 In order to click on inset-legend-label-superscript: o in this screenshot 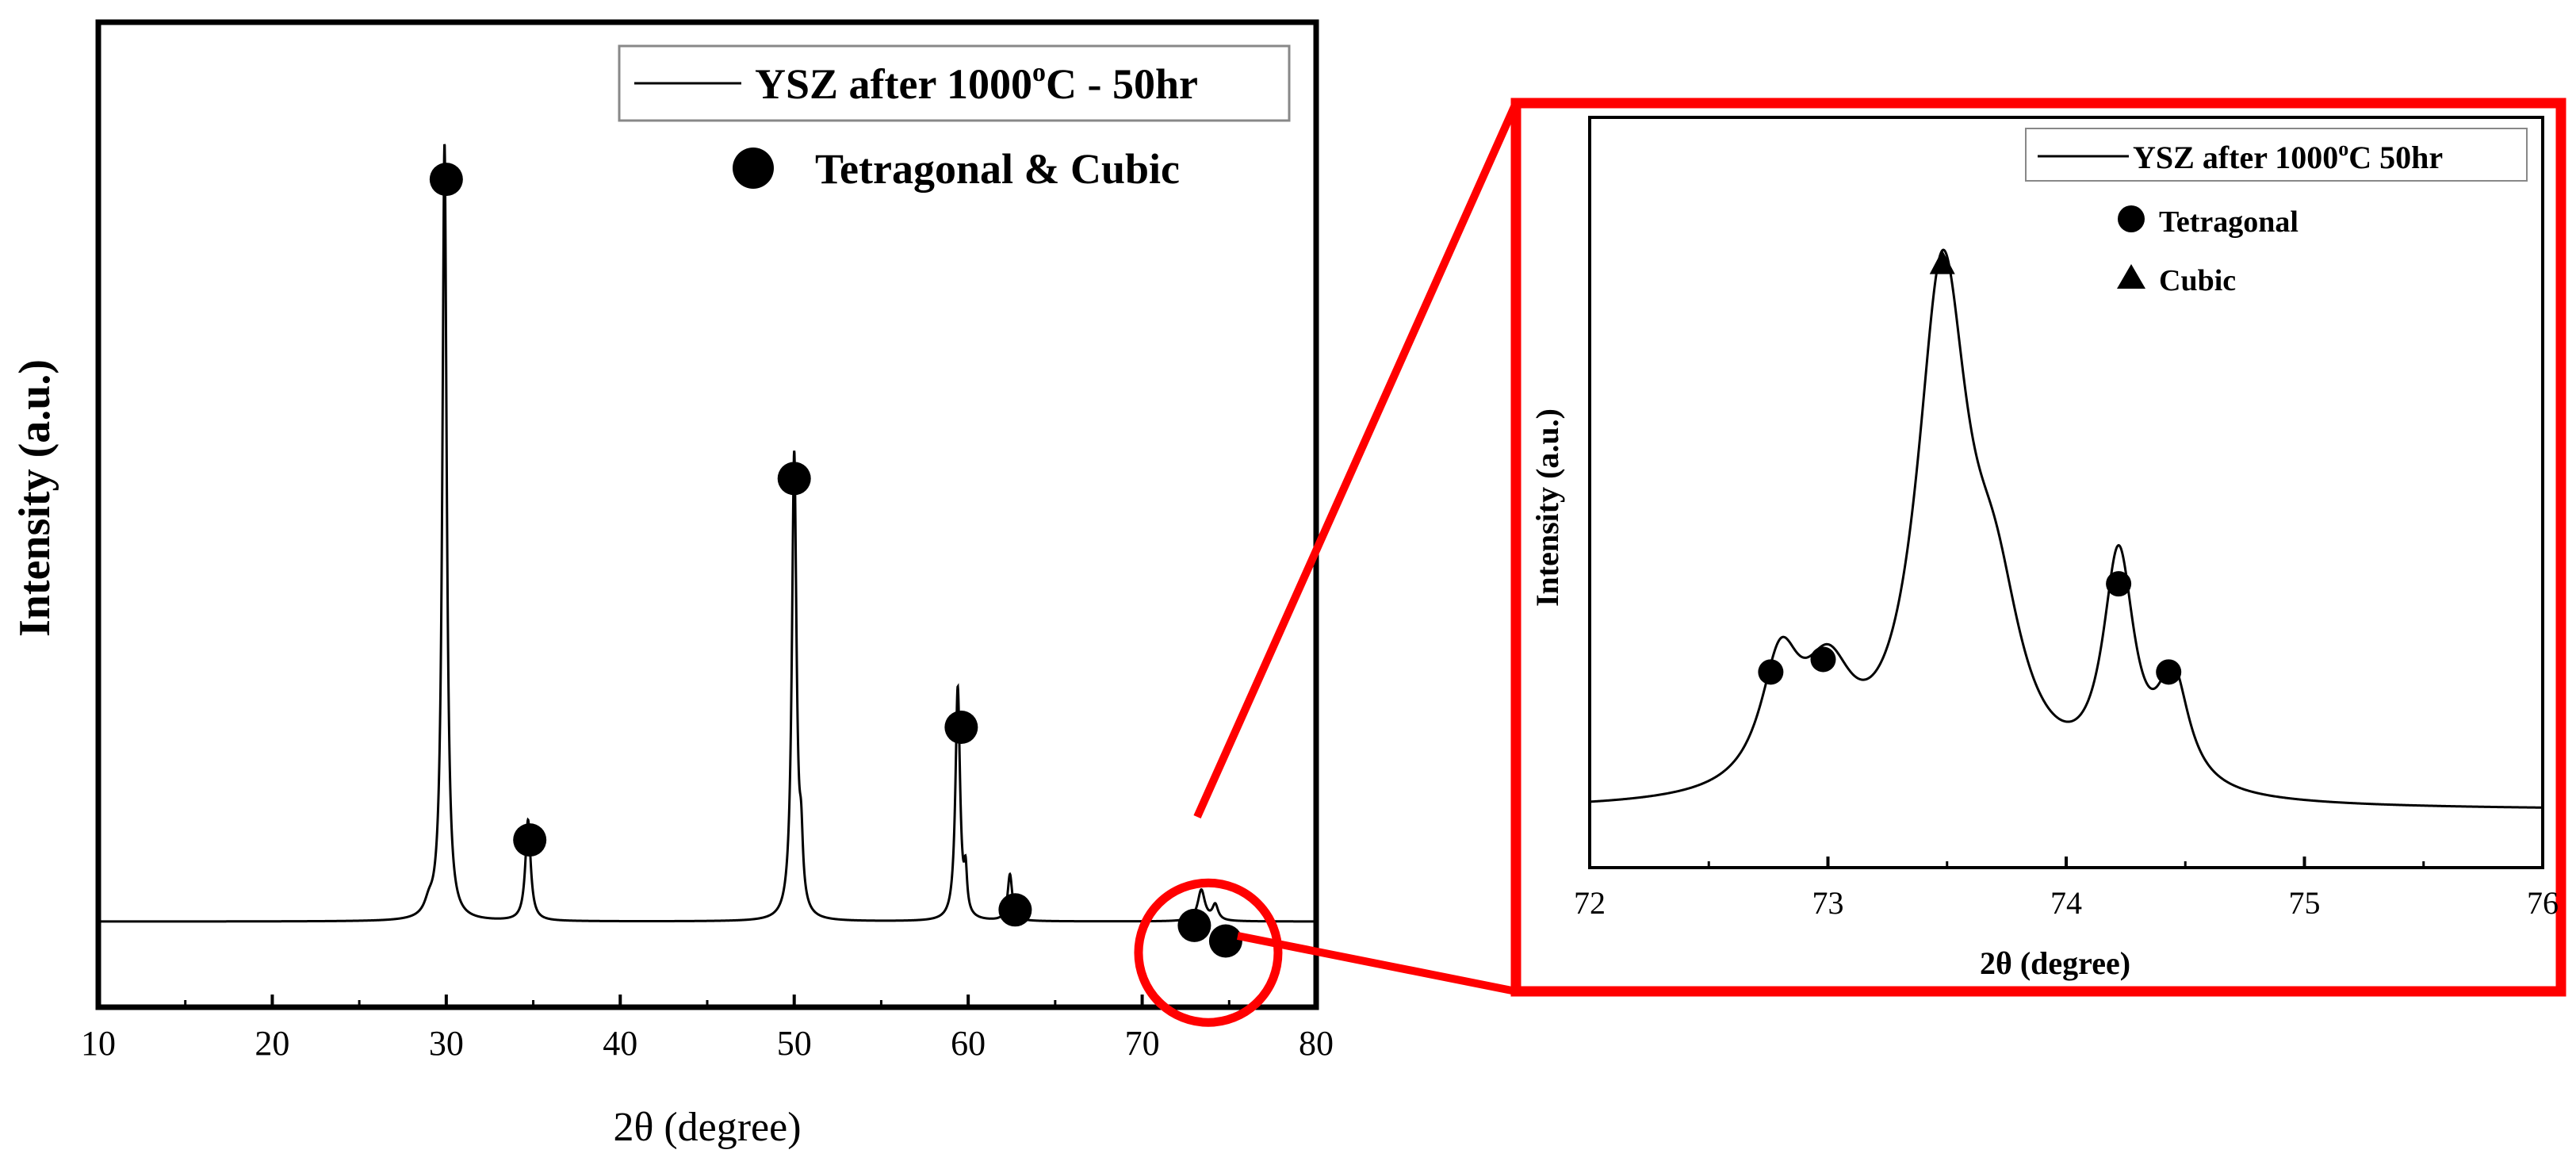, I will do `click(2343, 148)`.